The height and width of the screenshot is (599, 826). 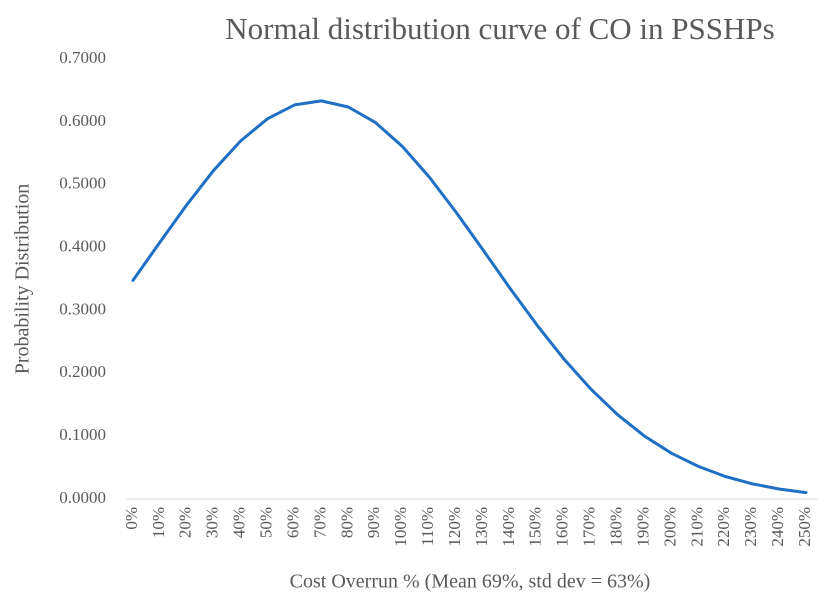 I want to click on x-tick-label: 90%, so click(x=373, y=522).